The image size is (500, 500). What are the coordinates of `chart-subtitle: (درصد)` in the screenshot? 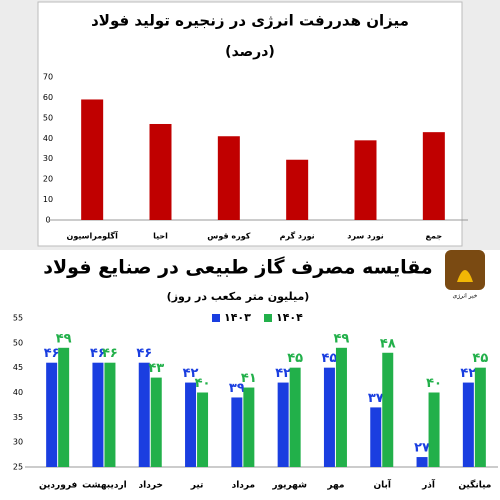 It's located at (250, 52).